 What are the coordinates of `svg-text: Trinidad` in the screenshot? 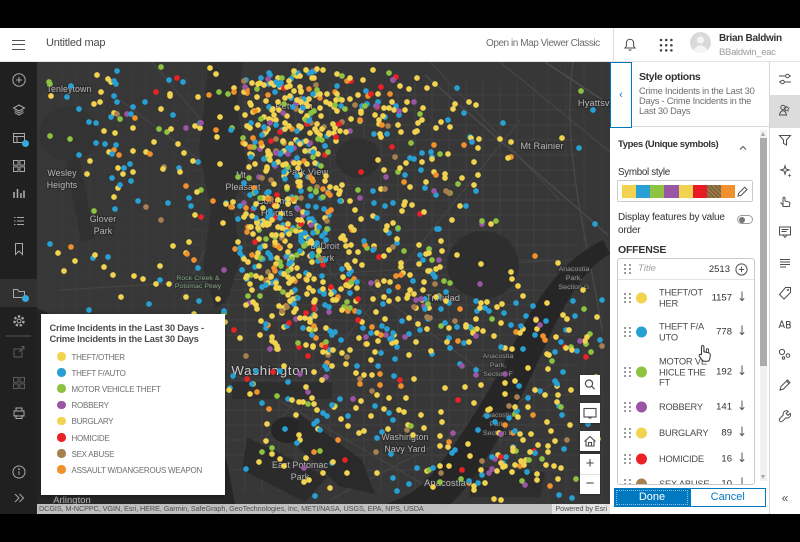 It's located at (443, 298).